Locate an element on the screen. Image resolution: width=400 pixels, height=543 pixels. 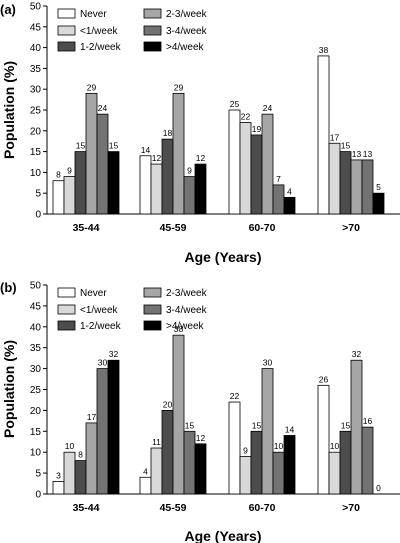
data-label: 5 is located at coordinates (378, 187).